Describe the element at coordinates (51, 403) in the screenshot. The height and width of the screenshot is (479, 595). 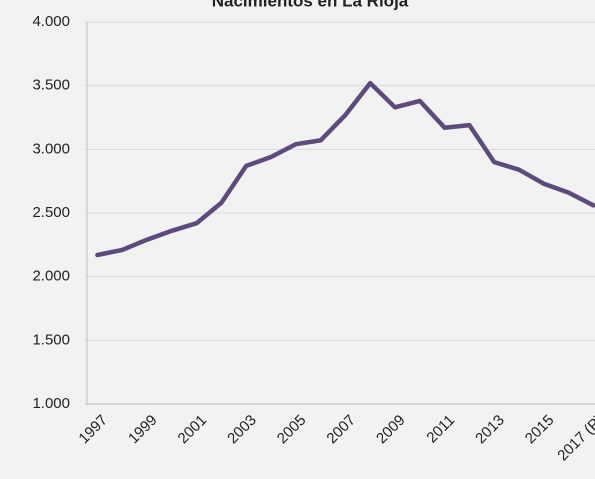
I see `y-tick-label: 1.000` at that location.